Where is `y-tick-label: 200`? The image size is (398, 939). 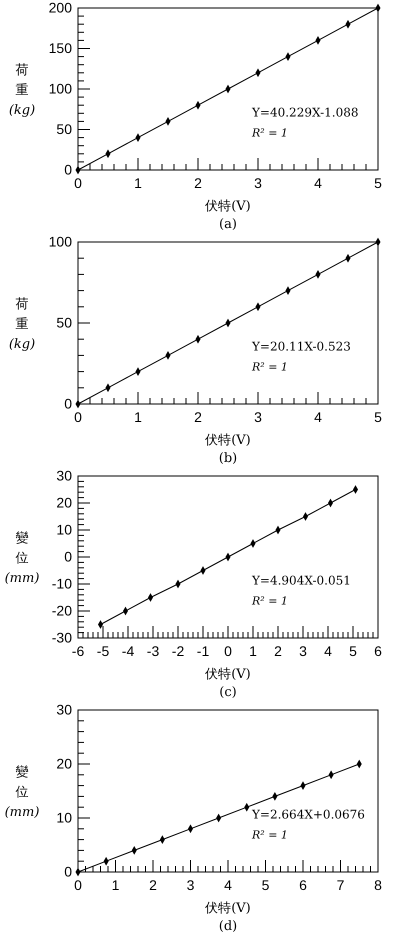
y-tick-label: 200 is located at coordinates (60, 8).